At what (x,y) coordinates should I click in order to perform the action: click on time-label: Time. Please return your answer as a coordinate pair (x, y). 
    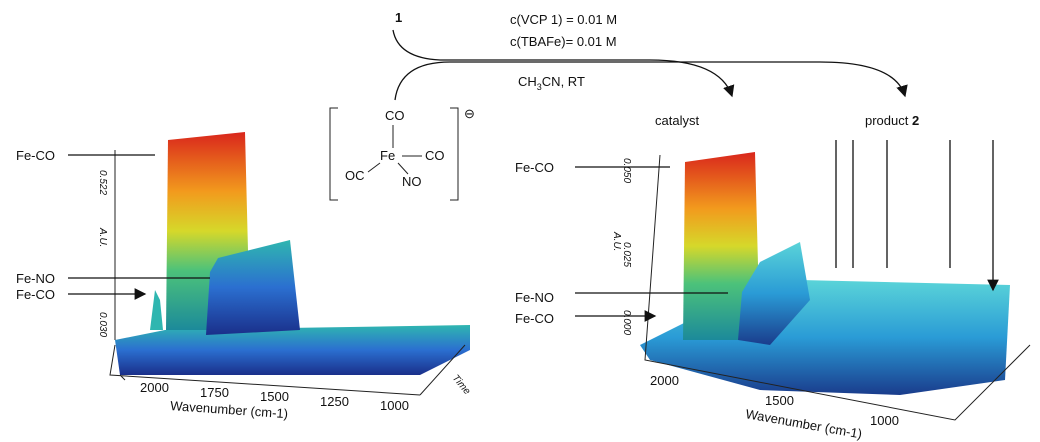
    Looking at the image, I should click on (461, 385).